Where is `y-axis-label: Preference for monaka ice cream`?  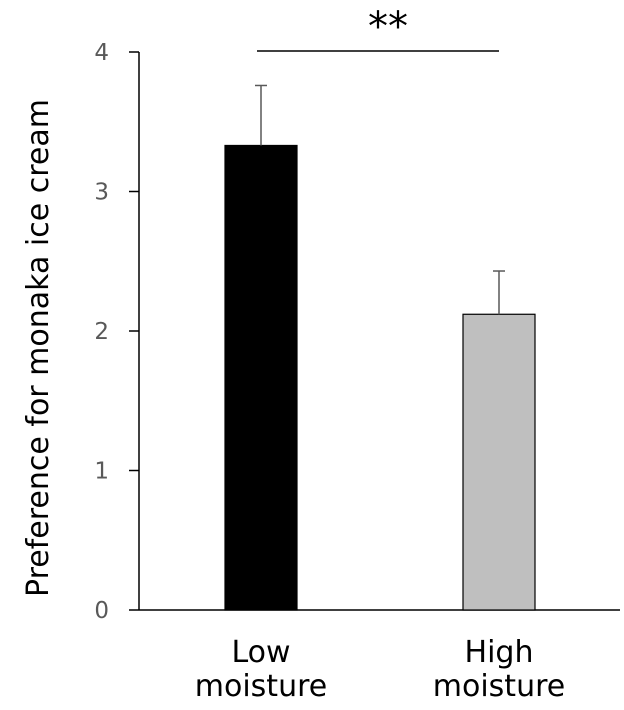
y-axis-label: Preference for monaka ice cream is located at coordinates (38, 348).